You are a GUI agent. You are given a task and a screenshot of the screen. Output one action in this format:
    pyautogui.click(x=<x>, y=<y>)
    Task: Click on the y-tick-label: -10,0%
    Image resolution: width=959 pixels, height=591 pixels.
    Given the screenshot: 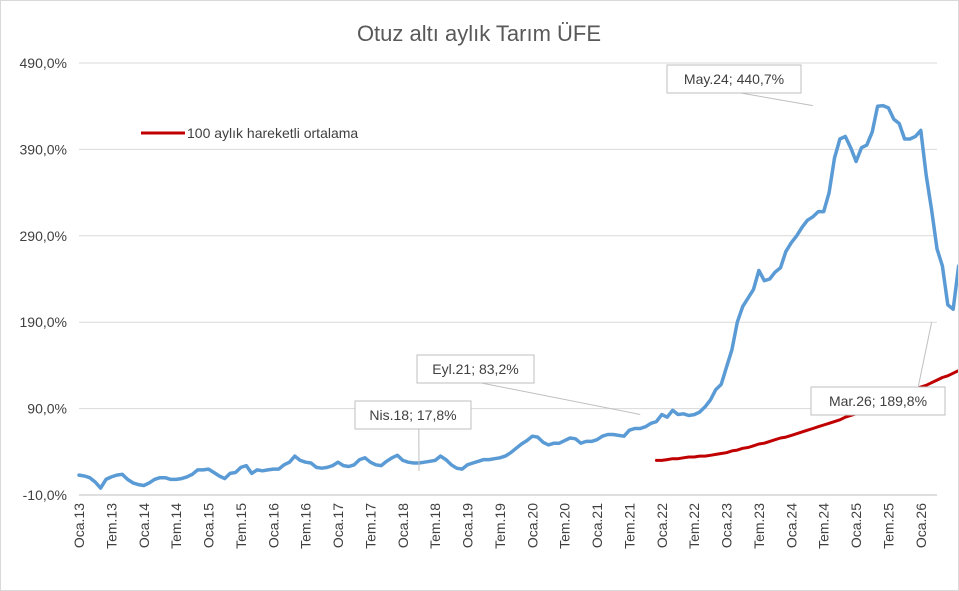 What is the action you would take?
    pyautogui.click(x=45, y=495)
    